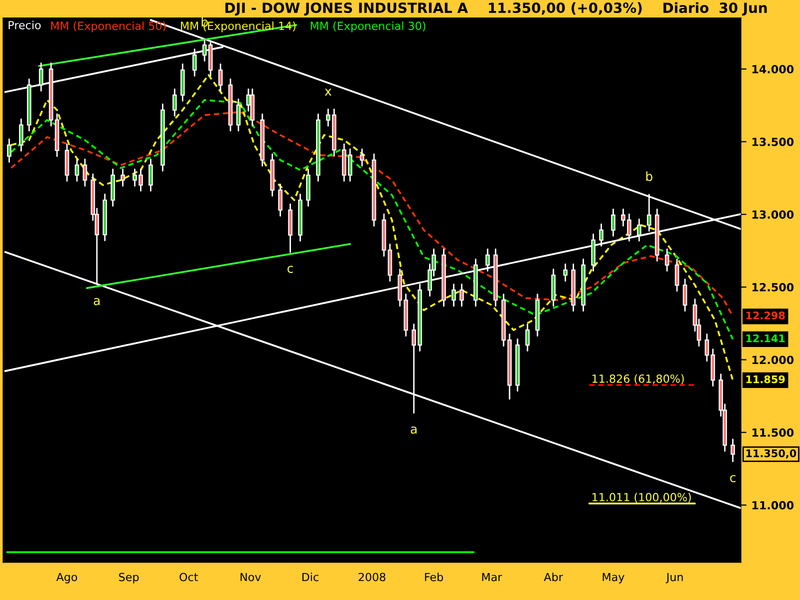 The width and height of the screenshot is (800, 600). I want to click on y-tick-label: 11.500, so click(773, 432).